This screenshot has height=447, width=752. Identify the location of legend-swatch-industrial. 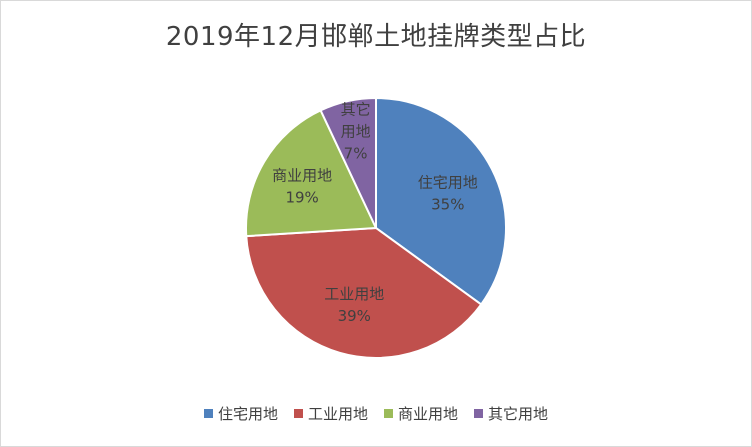
(298, 413).